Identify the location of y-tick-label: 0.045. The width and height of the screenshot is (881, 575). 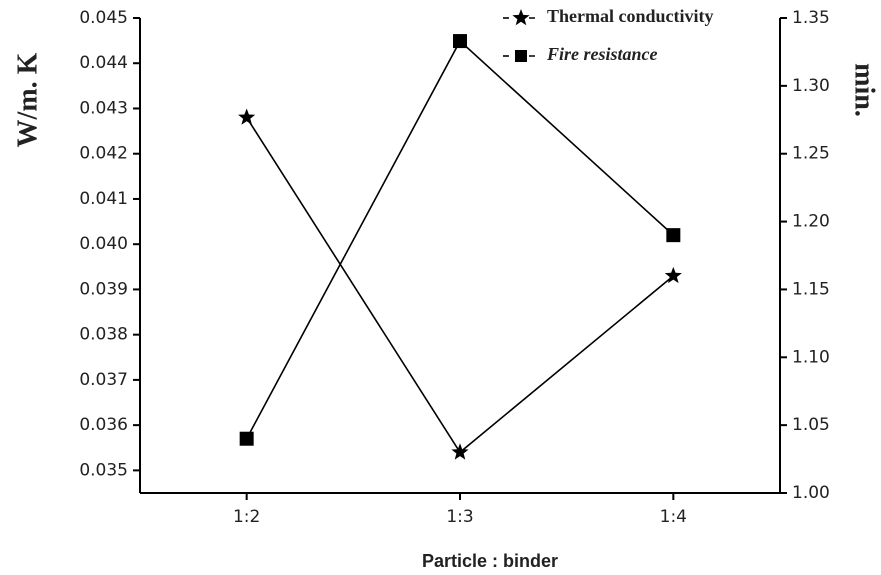
(103, 18).